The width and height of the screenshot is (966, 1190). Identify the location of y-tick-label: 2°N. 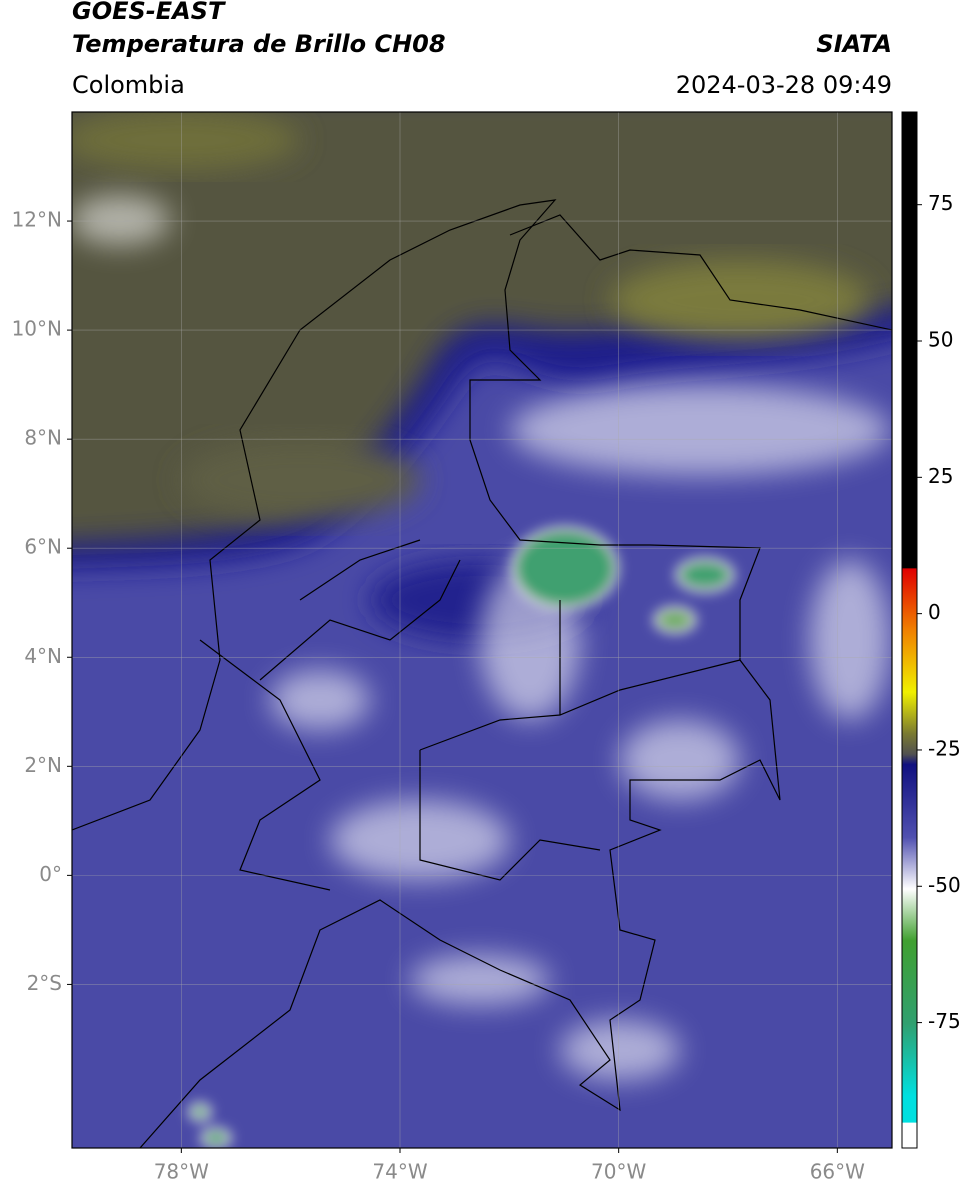
(43, 765).